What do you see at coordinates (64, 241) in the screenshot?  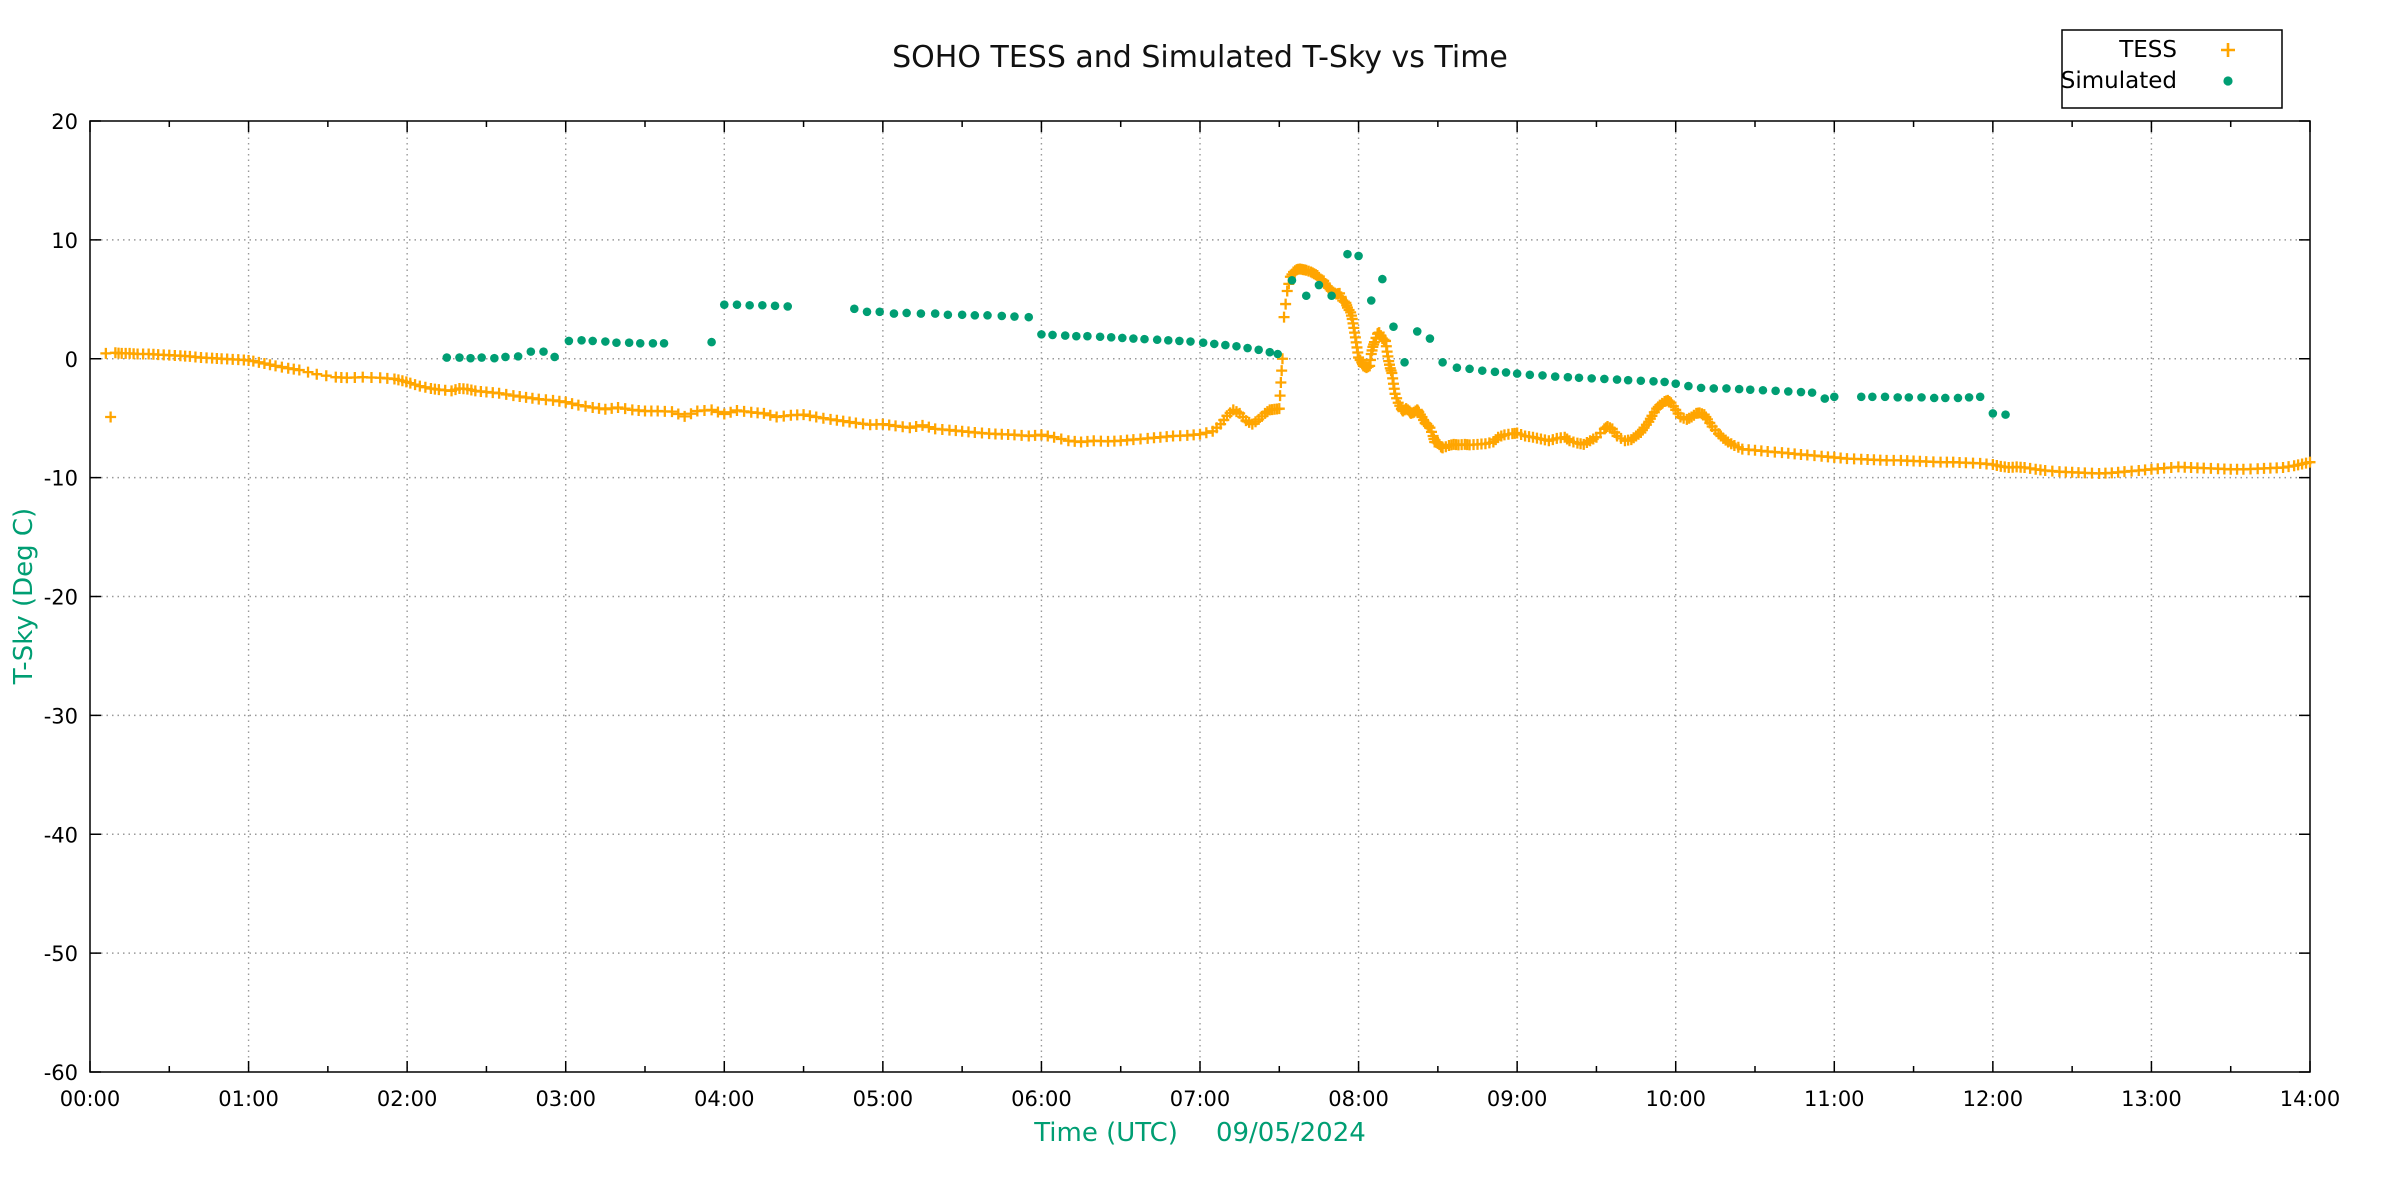 I see `y-tick-label: 10` at bounding box center [64, 241].